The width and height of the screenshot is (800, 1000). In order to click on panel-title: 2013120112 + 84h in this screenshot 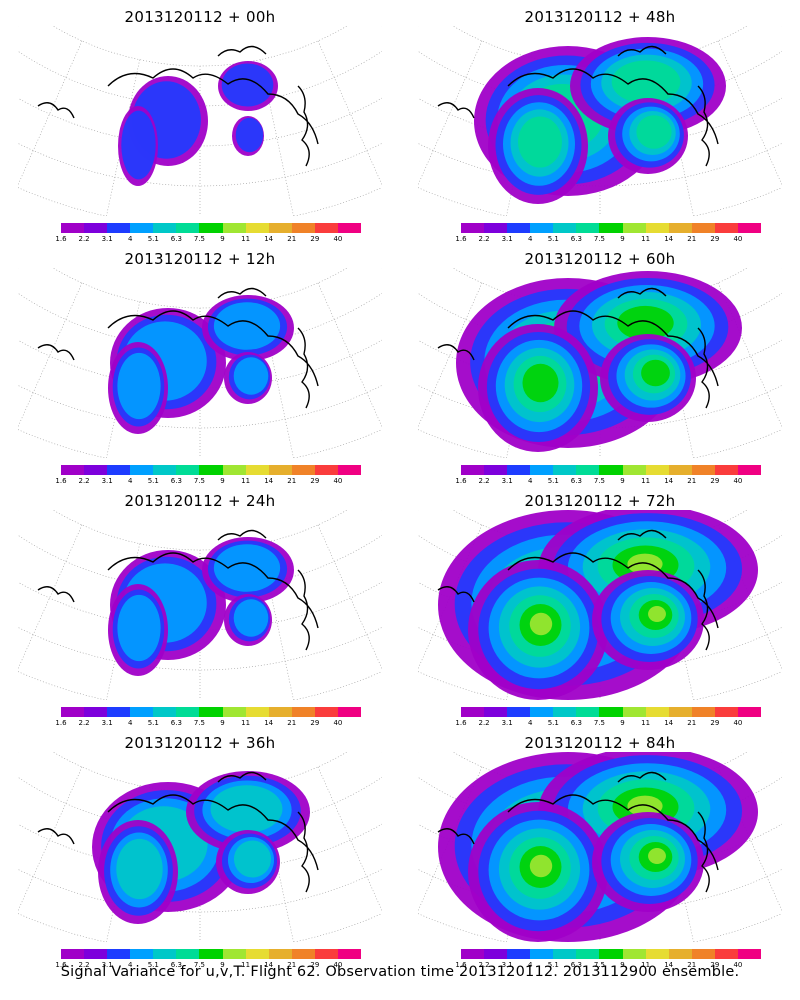, I will do `click(600, 743)`.